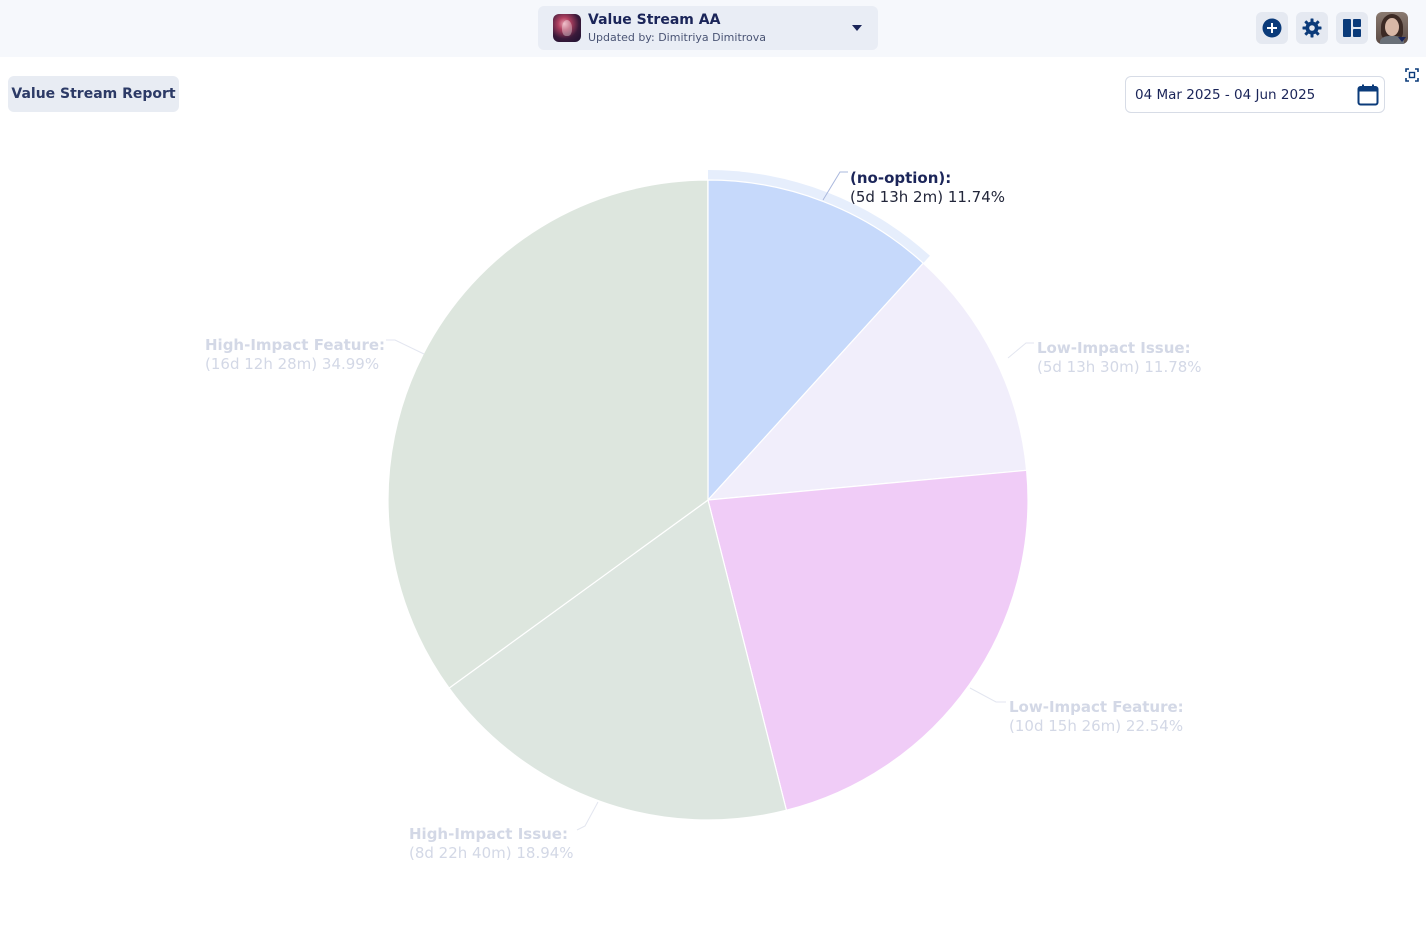 Image resolution: width=1426 pixels, height=940 pixels. I want to click on dashboard-button, so click(1352, 28).